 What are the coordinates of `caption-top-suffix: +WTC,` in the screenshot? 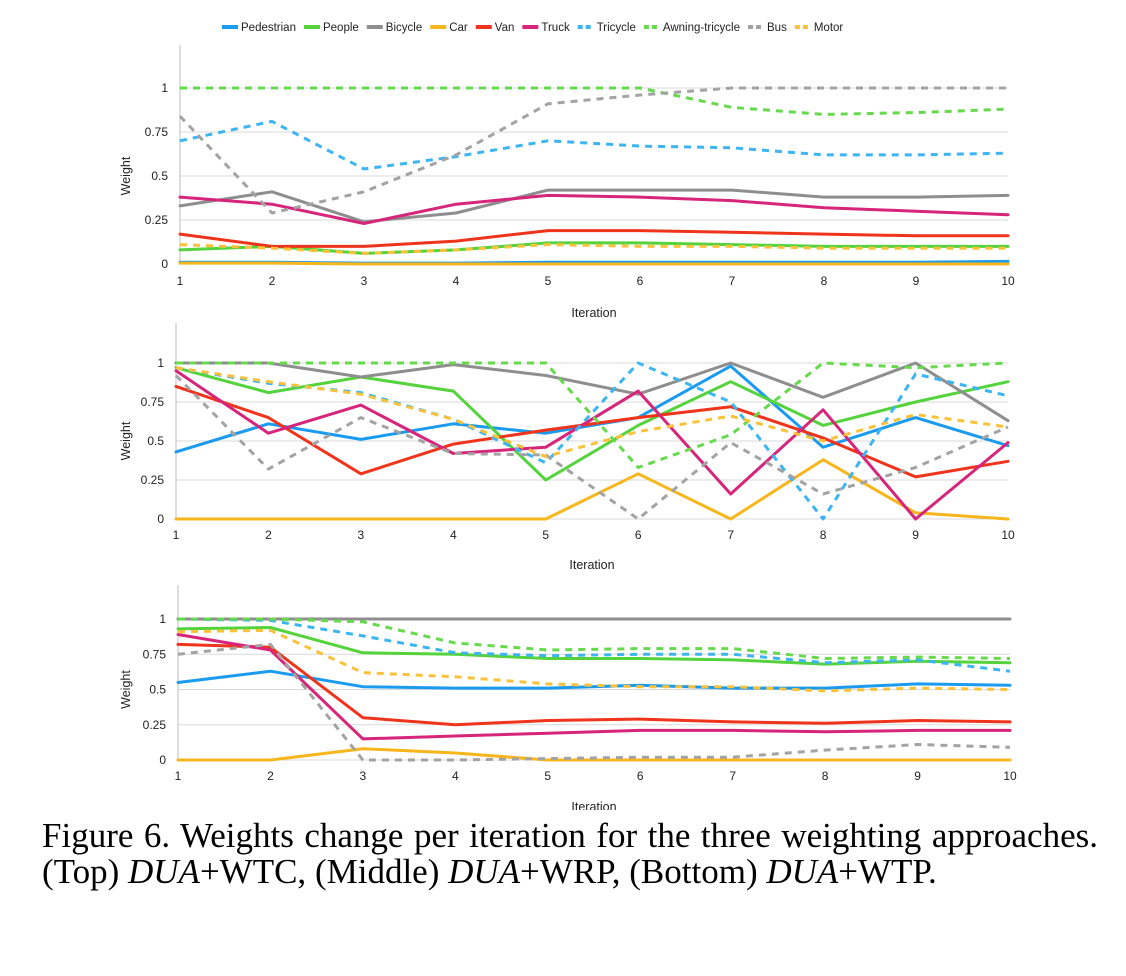 It's located at (253, 871).